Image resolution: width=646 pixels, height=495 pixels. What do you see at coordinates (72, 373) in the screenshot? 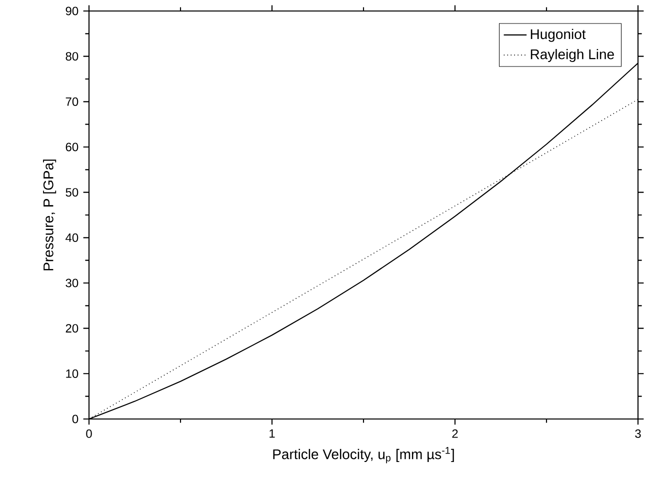
I see `y-tick-label: 10` at bounding box center [72, 373].